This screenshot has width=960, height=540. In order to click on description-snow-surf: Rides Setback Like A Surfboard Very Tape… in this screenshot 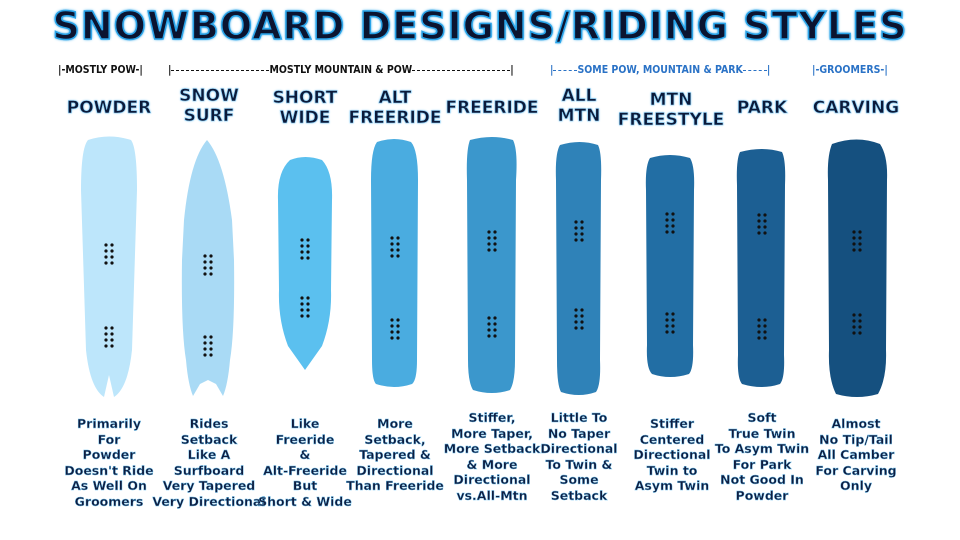, I will do `click(209, 462)`.